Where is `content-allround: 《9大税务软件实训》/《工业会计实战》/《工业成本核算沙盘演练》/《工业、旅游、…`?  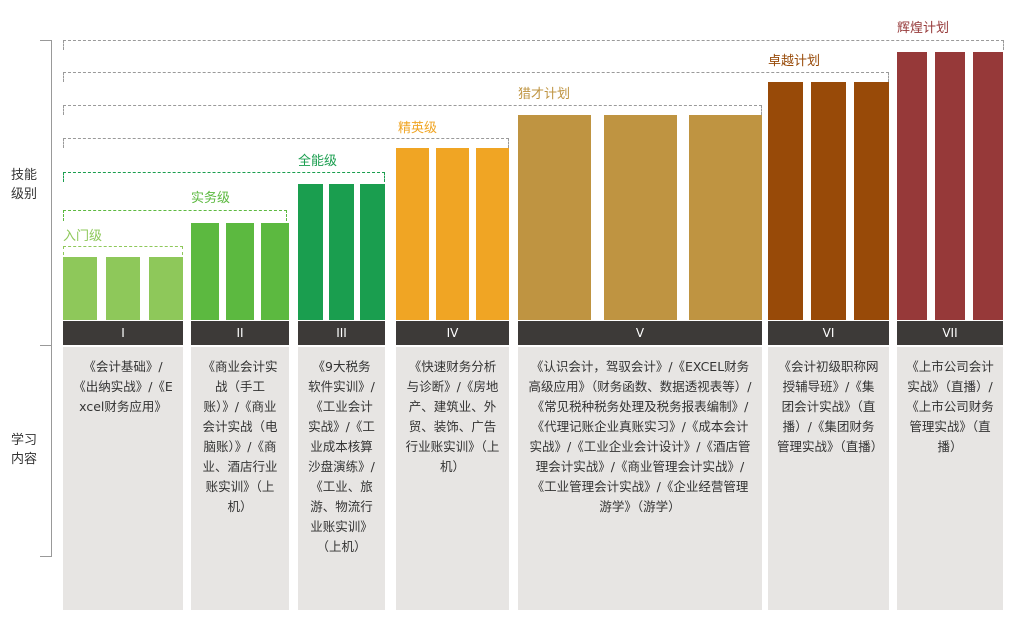 content-allround: 《9大税务软件实训》/《工业会计实战》/《工业成本核算沙盘演练》/《工业、旅游、… is located at coordinates (341, 478).